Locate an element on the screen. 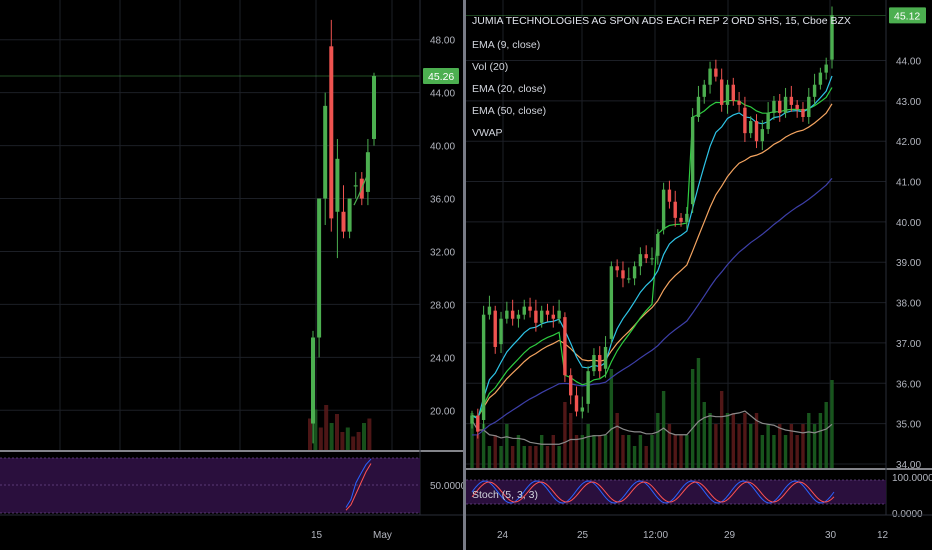 The height and width of the screenshot is (550, 932). legend-vwap: VWAP is located at coordinates (487, 133).